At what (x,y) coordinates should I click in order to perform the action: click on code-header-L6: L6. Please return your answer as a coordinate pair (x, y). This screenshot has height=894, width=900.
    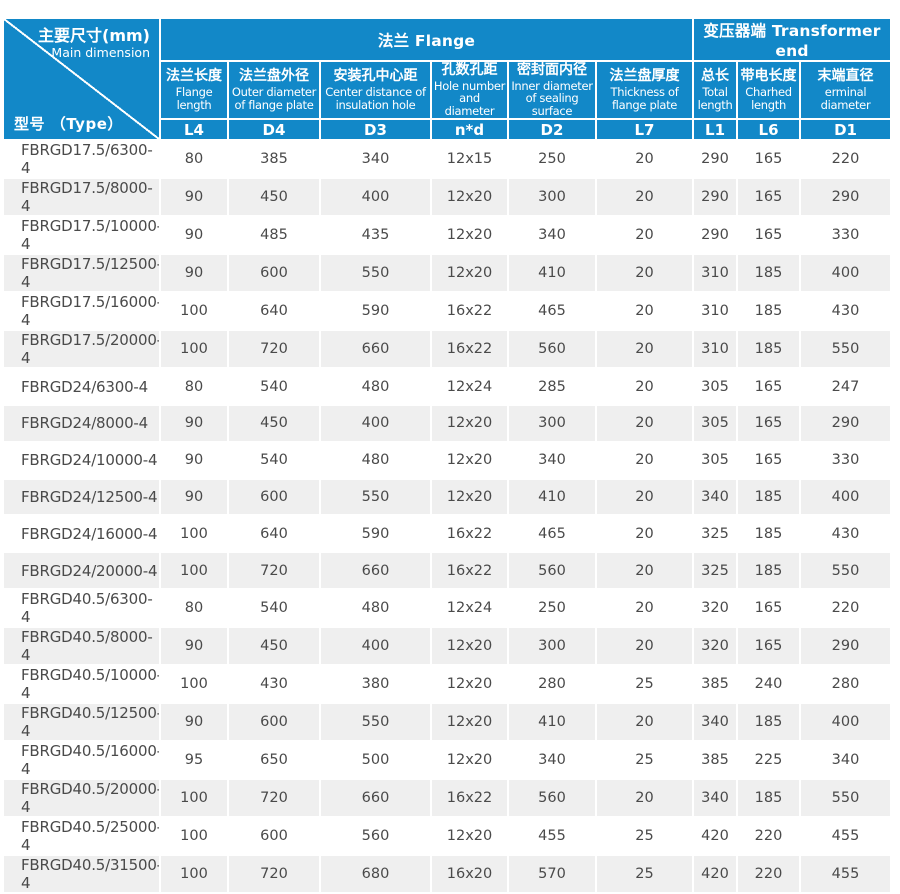
    Looking at the image, I should click on (769, 130).